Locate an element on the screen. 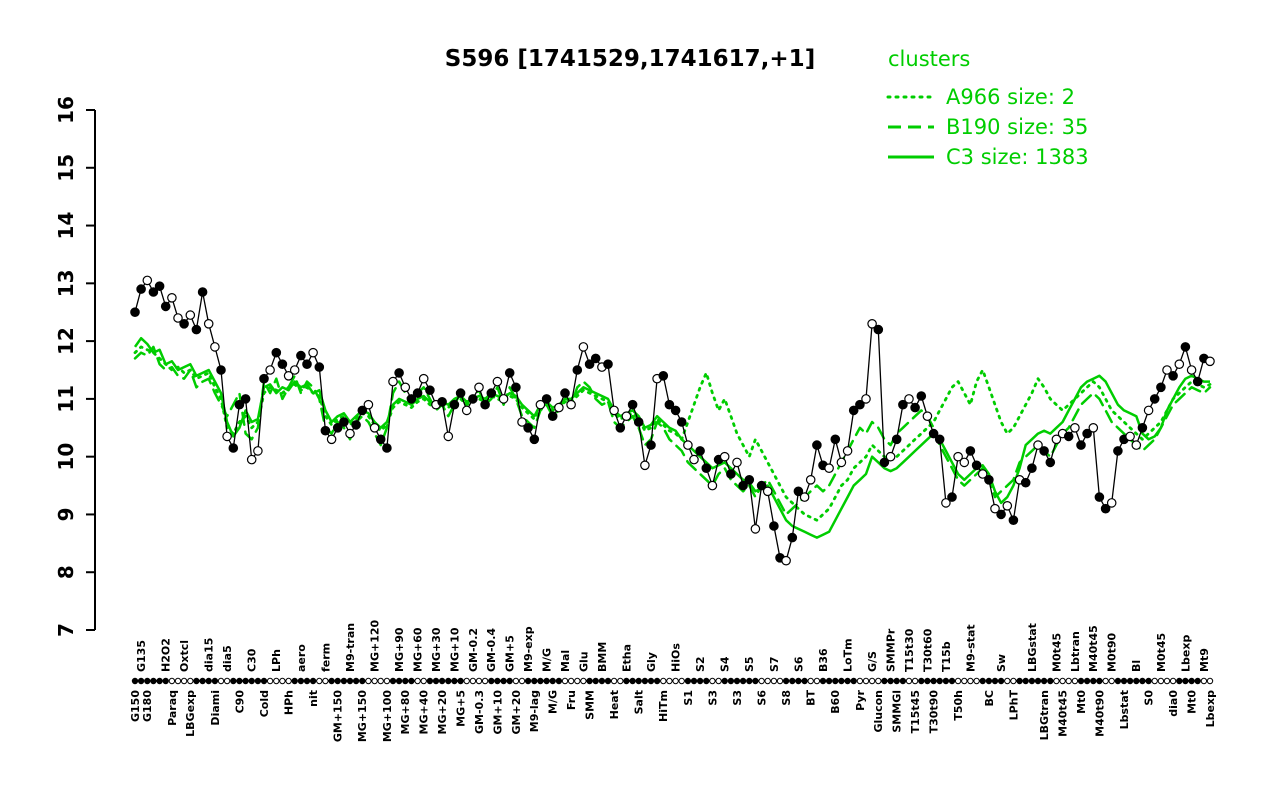 The image size is (1280, 800). condition-label: M0t90 is located at coordinates (1112, 652).